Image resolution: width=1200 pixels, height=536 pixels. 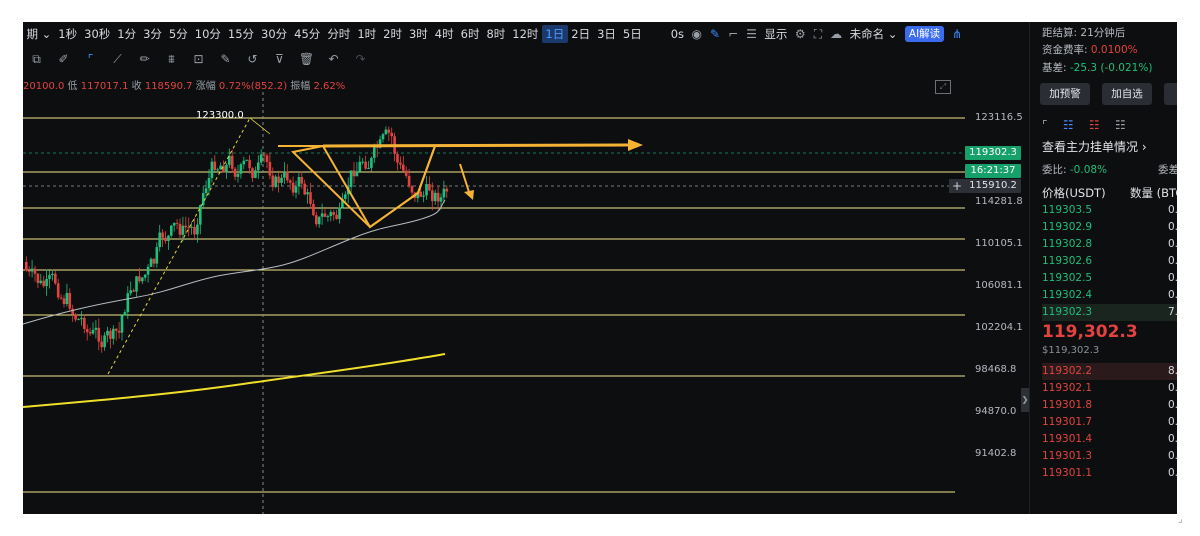 What do you see at coordinates (554, 34) in the screenshot?
I see `timeframe-option: 1日` at bounding box center [554, 34].